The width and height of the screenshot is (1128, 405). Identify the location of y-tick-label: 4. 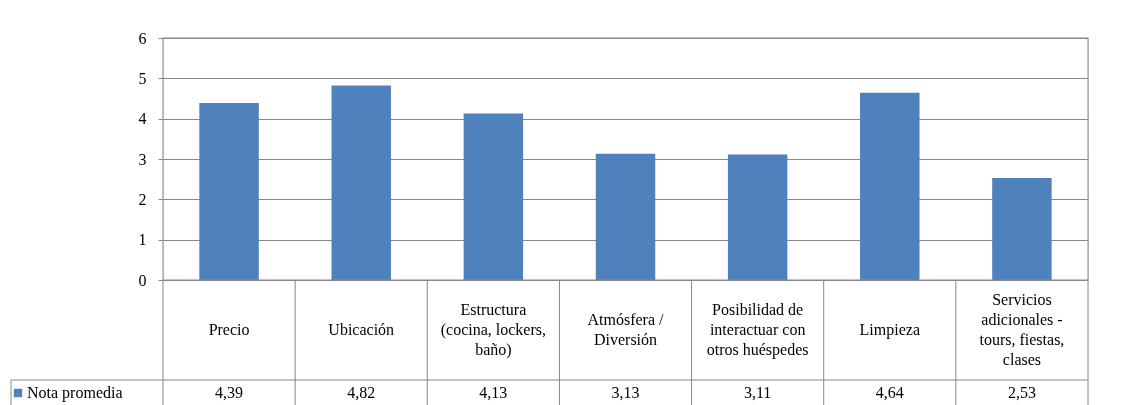
(142, 119).